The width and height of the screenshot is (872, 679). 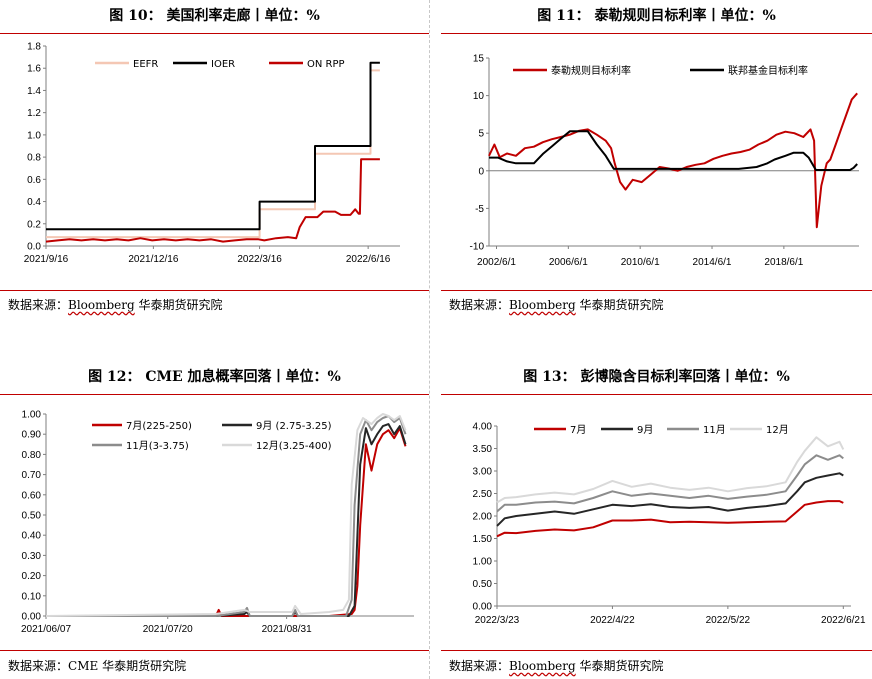 What do you see at coordinates (34, 91) in the screenshot?
I see `y-tick-label: 1.4` at bounding box center [34, 91].